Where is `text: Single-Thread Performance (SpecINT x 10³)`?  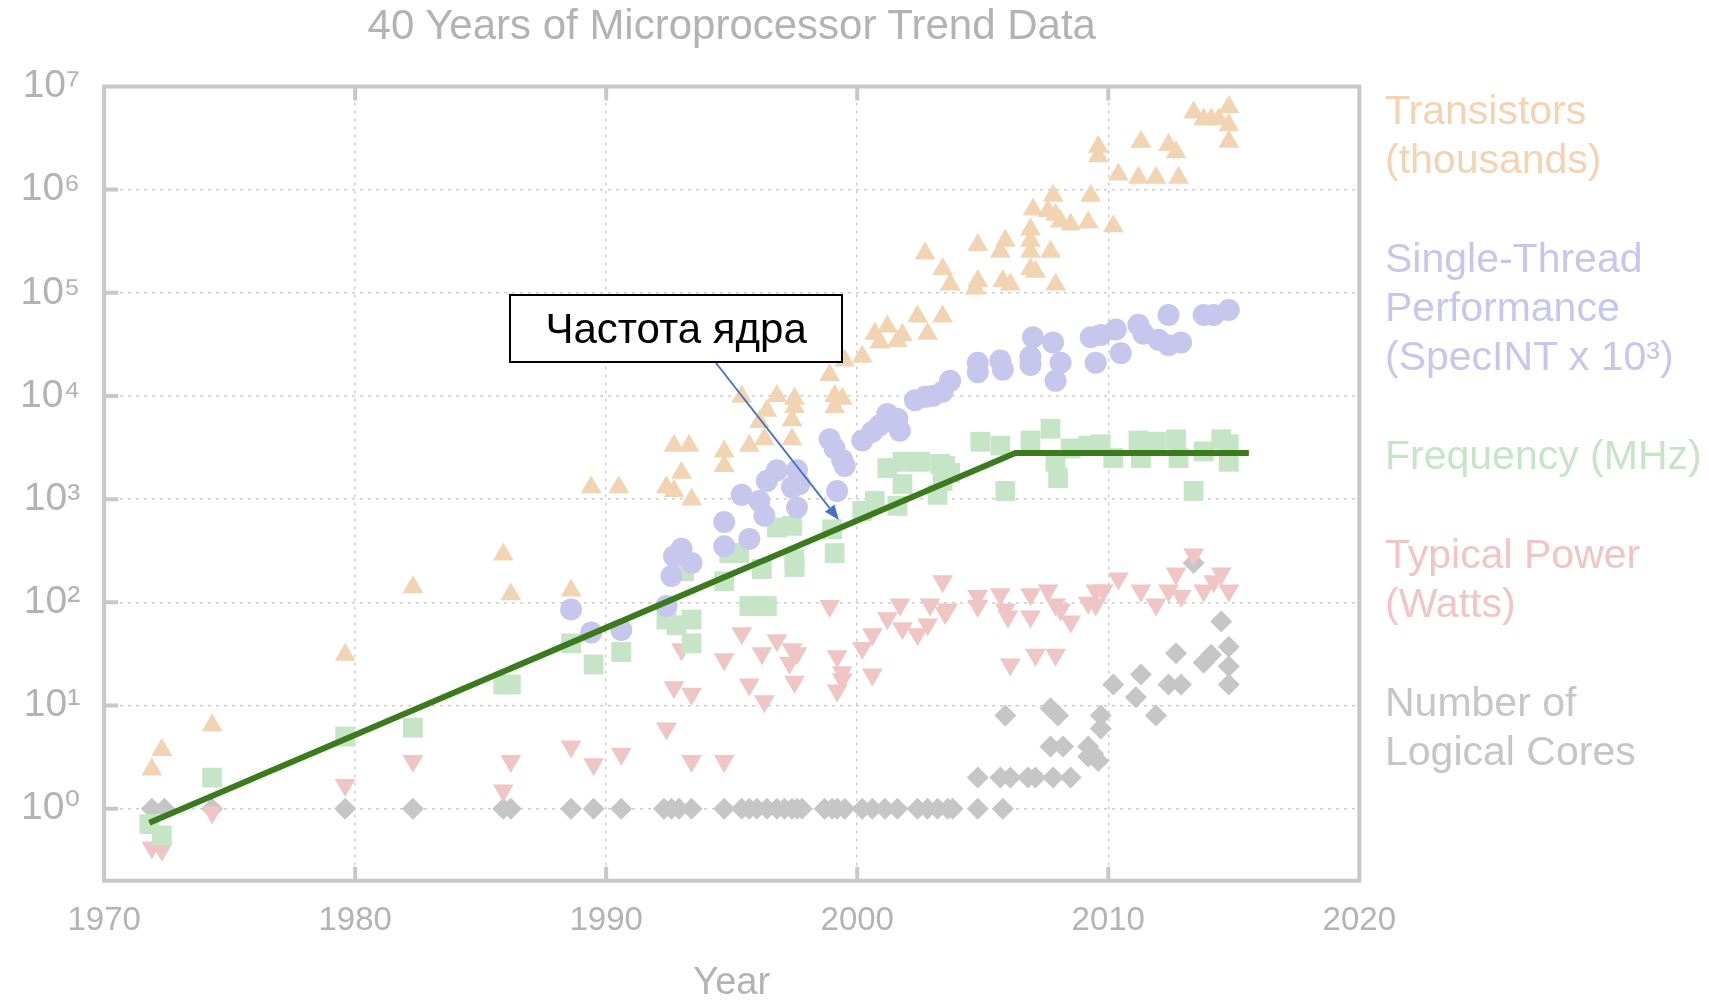
text: Single-Thread Performance (SpecINT x 10³) is located at coordinates (1530, 307).